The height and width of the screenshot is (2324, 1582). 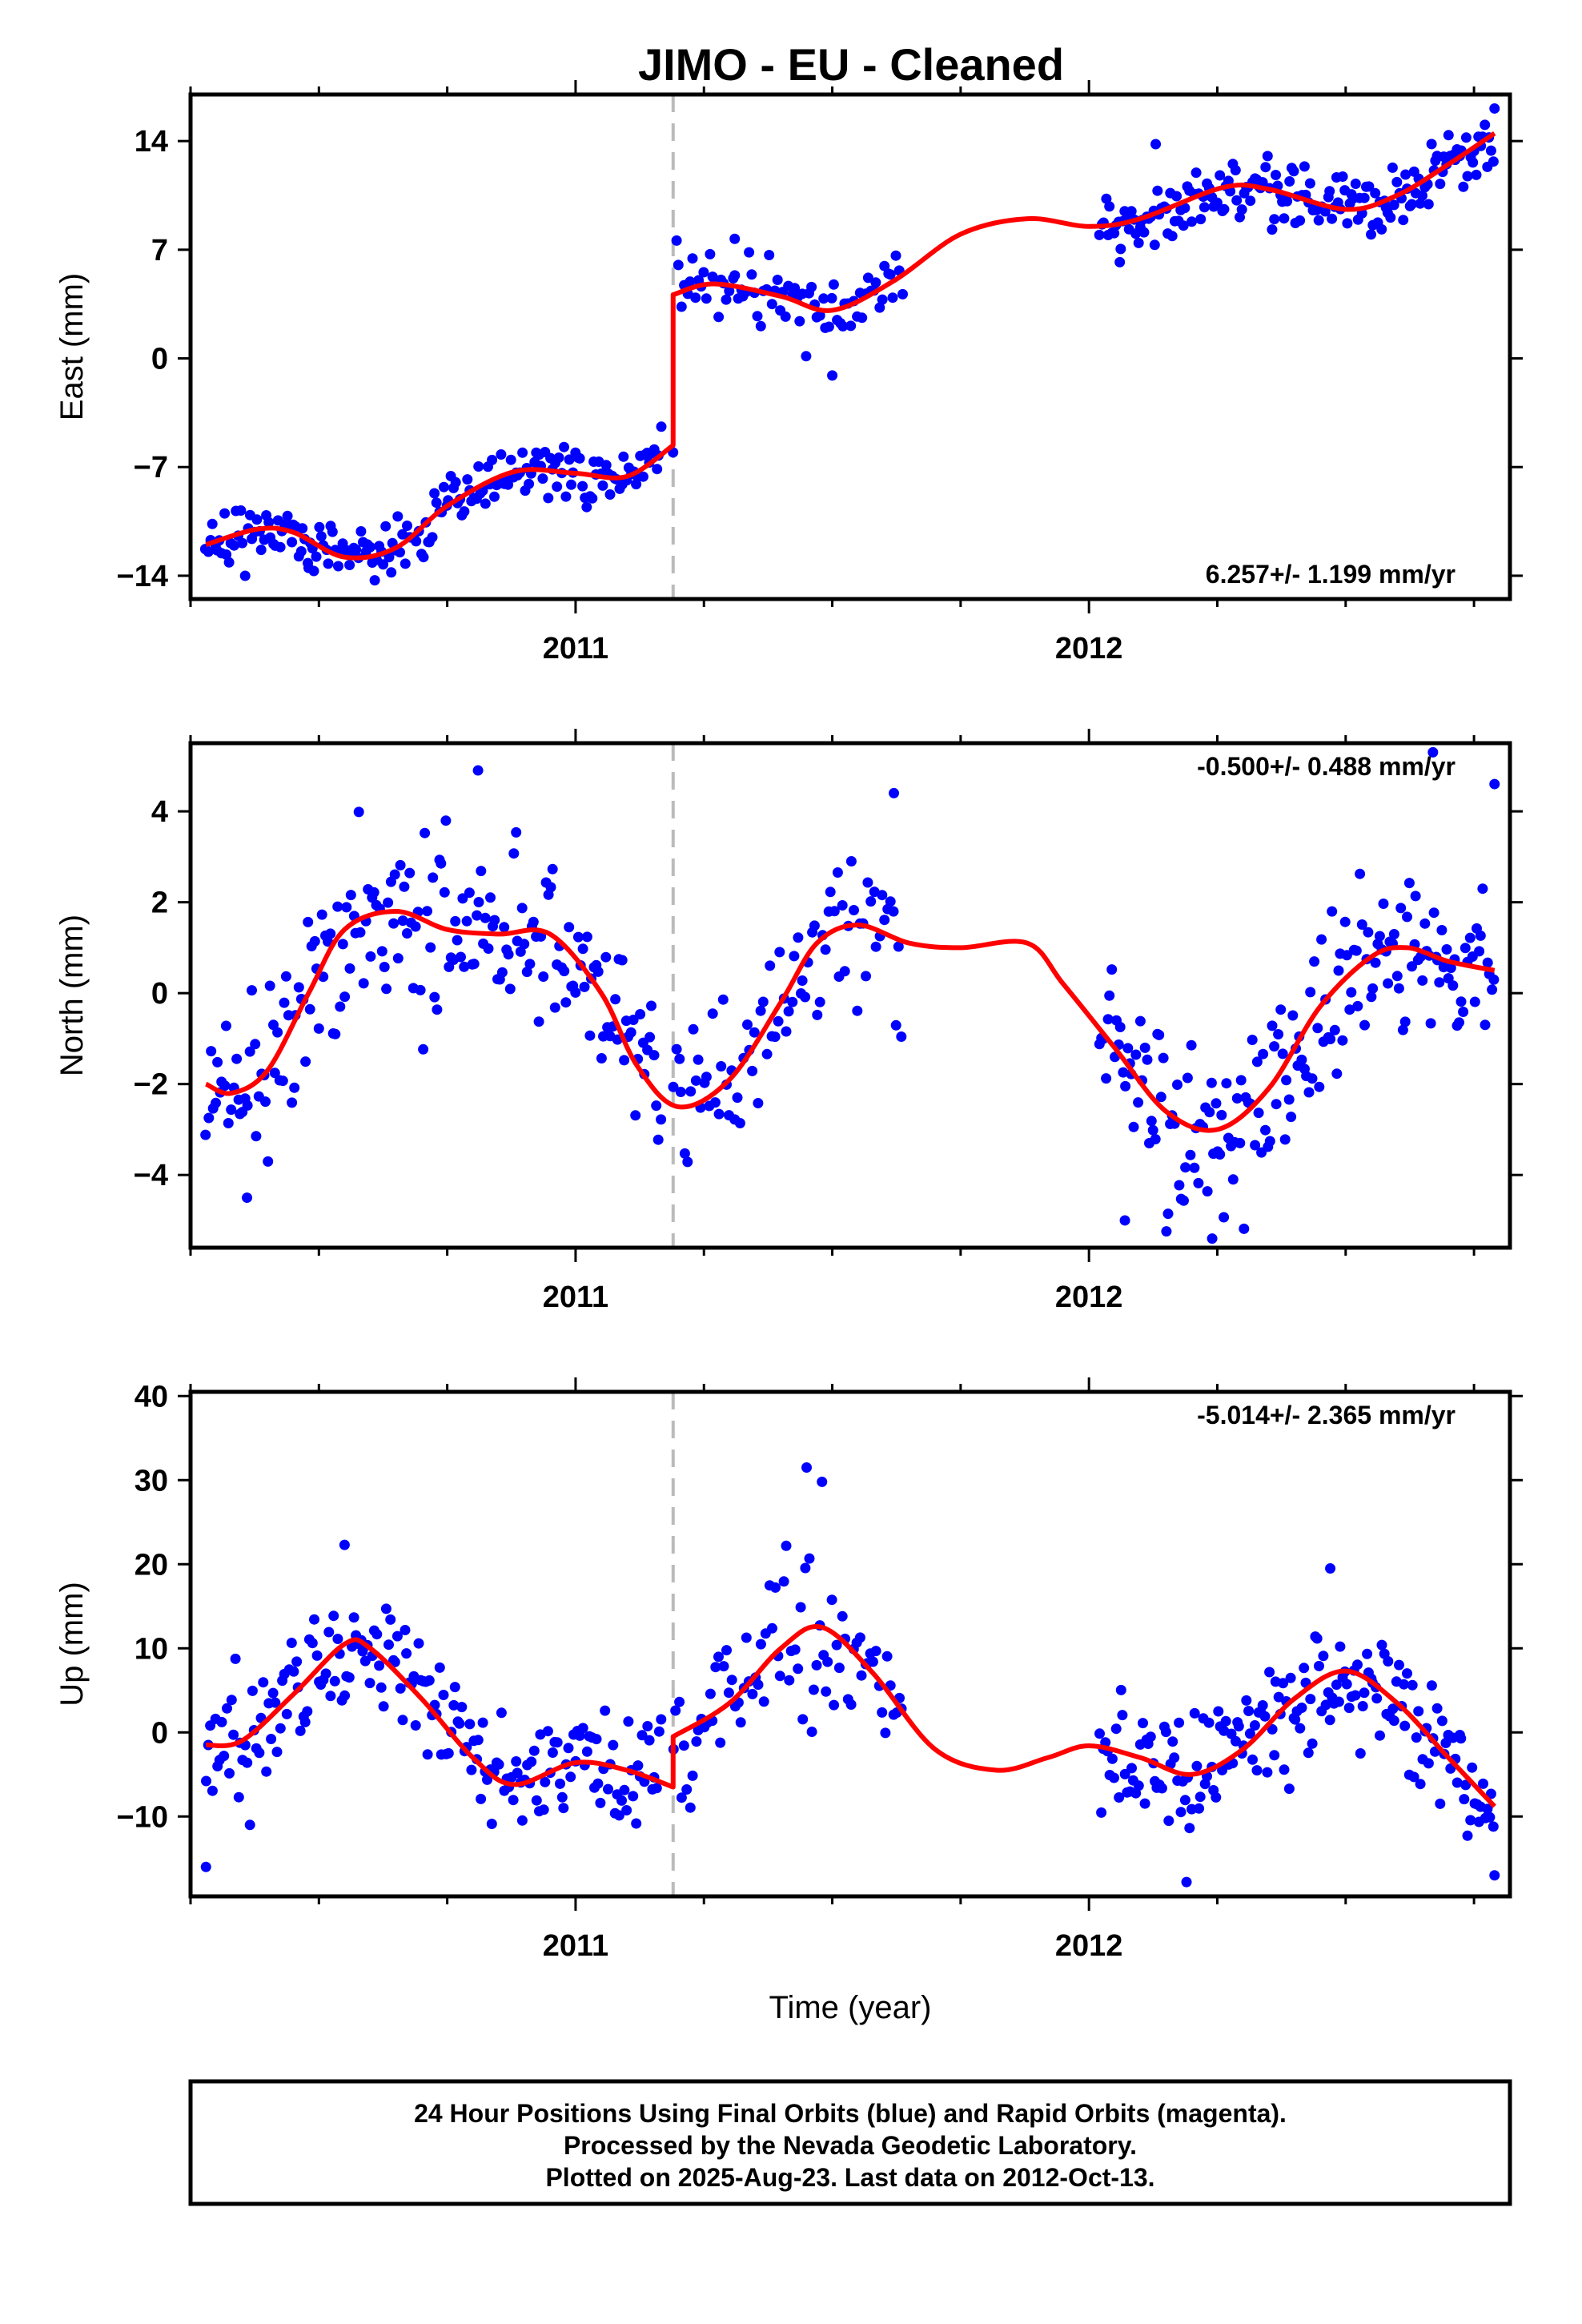 What do you see at coordinates (151, 1085) in the screenshot?
I see `y-tick-label: −2` at bounding box center [151, 1085].